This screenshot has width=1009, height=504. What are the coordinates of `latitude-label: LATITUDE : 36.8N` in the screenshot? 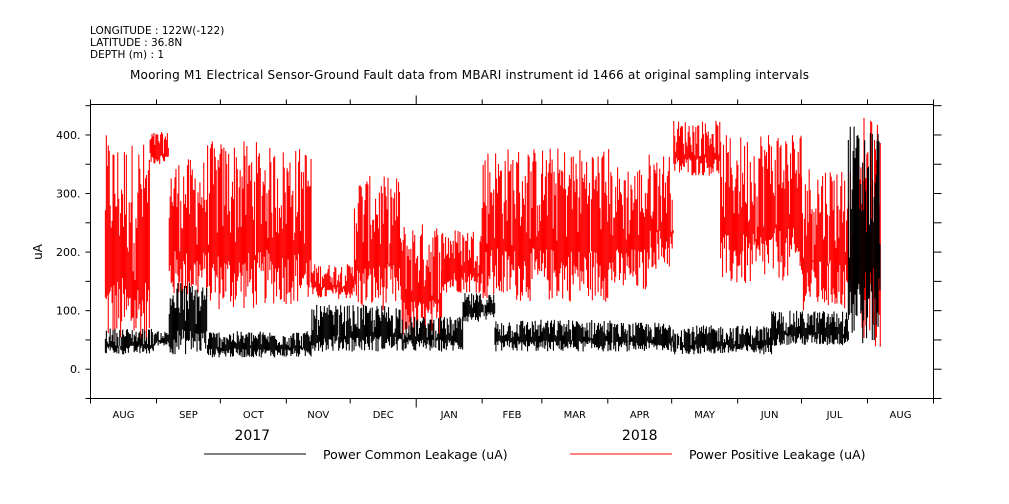 It's located at (136, 43).